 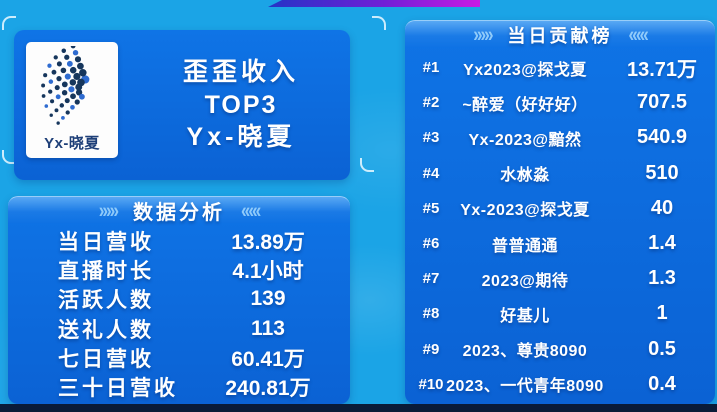 What do you see at coordinates (431, 103) in the screenshot?
I see `rank-number: #2` at bounding box center [431, 103].